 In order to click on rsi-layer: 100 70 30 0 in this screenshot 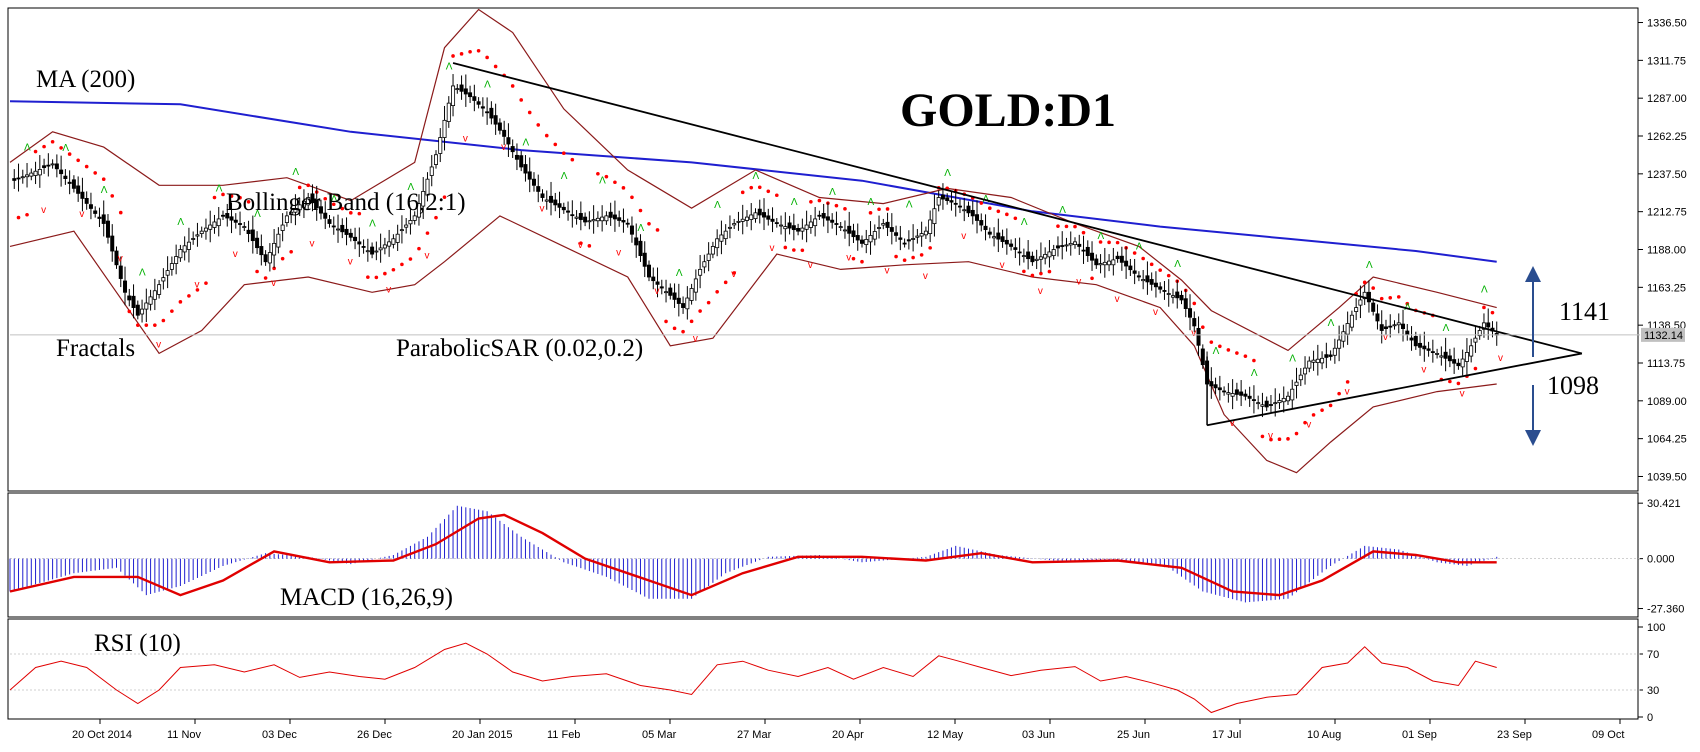, I will do `click(837, 673)`.